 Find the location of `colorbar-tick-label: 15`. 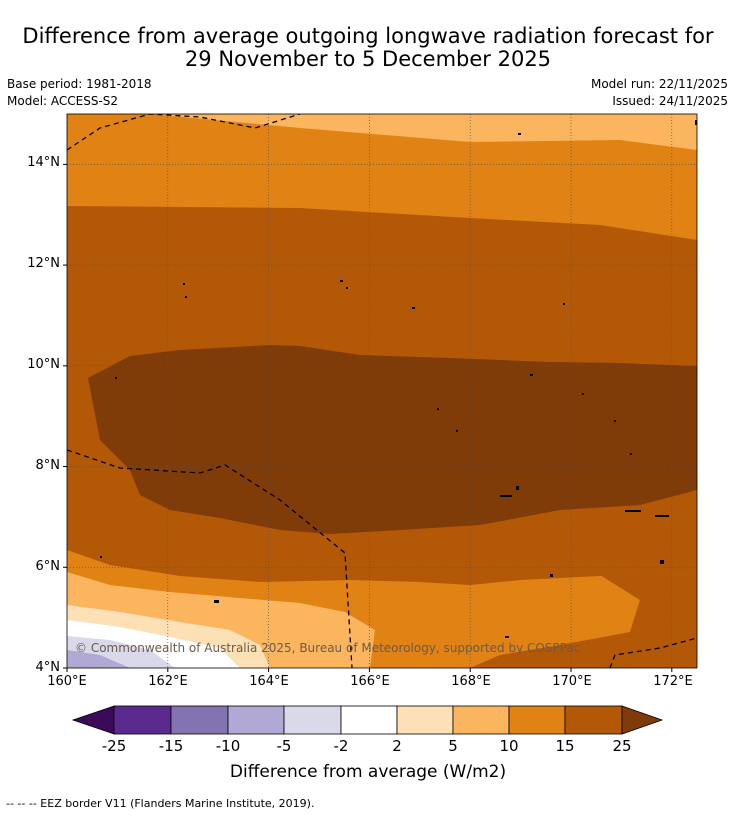

colorbar-tick-label: 15 is located at coordinates (565, 746).